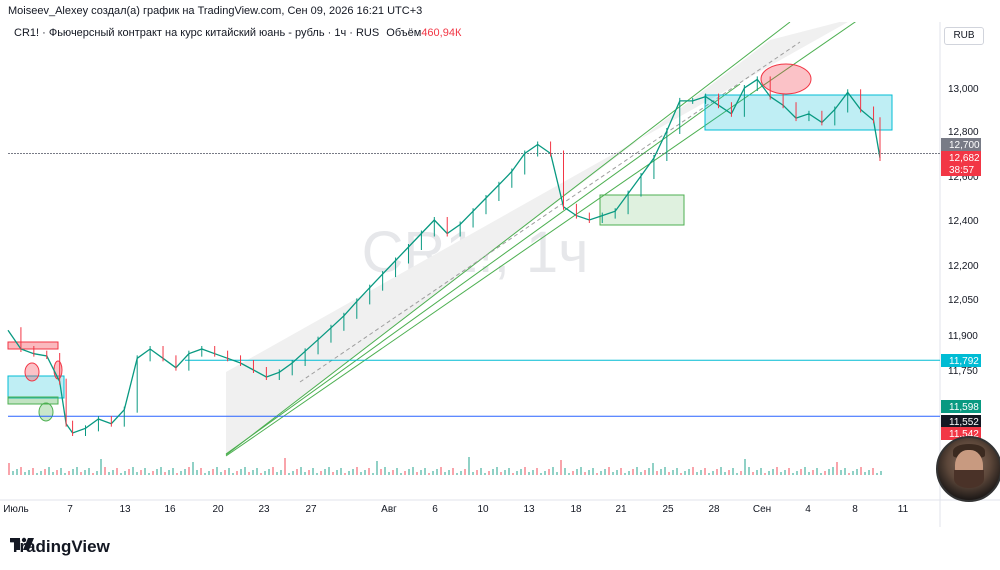 The width and height of the screenshot is (1000, 570). What do you see at coordinates (808, 509) in the screenshot?
I see `x-tick-16: 4` at bounding box center [808, 509].